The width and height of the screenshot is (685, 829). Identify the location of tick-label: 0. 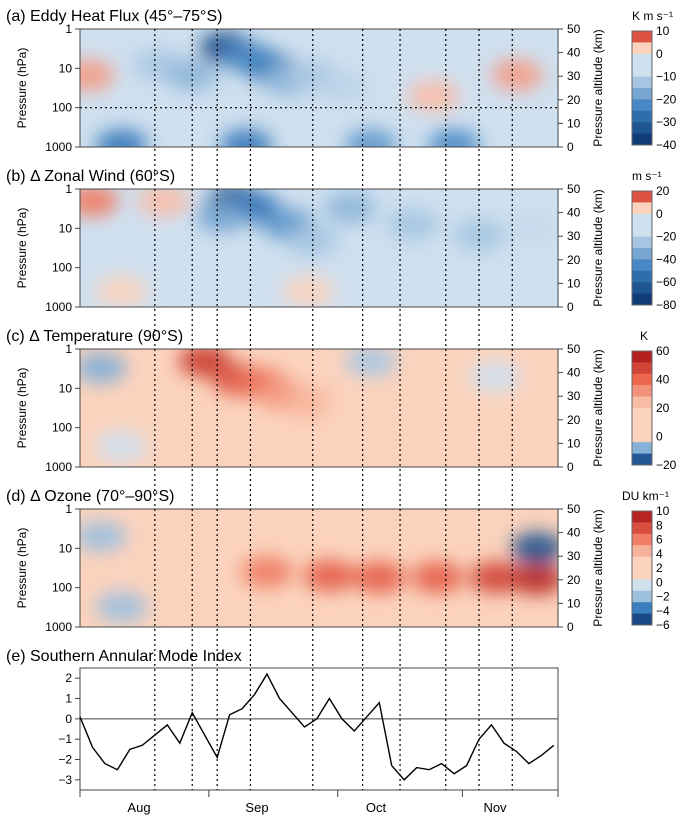
(570, 467).